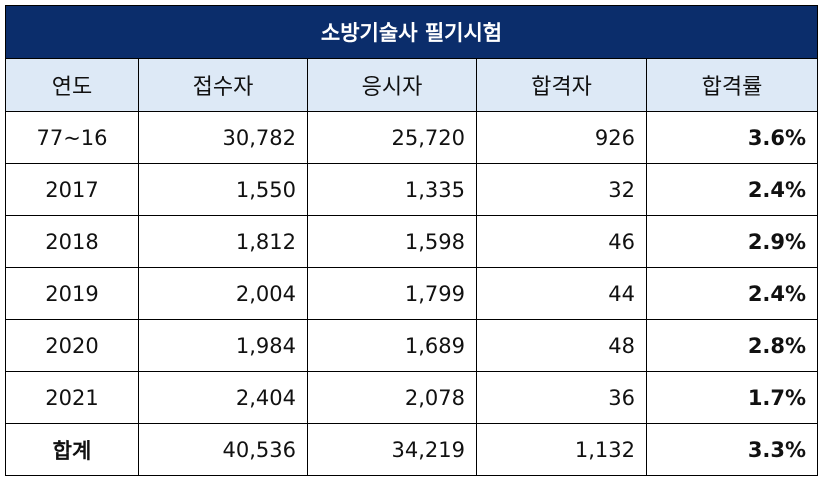 This screenshot has width=823, height=496. I want to click on table-row: 2021 2,404 2,078 36 1.7%, so click(412, 397).